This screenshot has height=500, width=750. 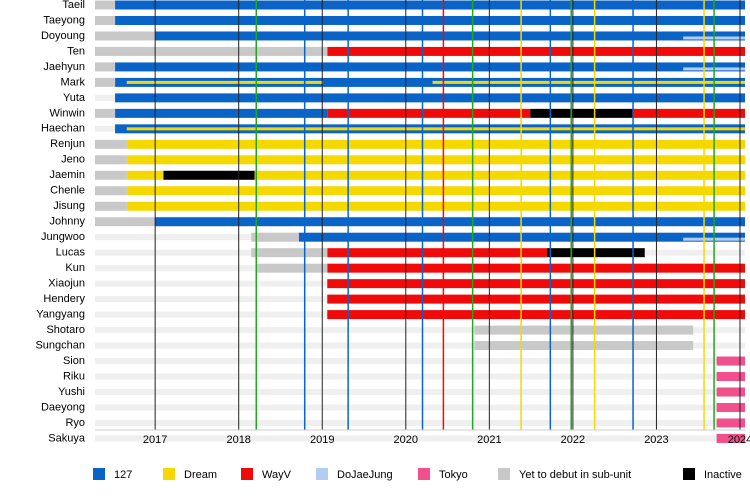 What do you see at coordinates (453, 475) in the screenshot?
I see `legend-label: Tokyo` at bounding box center [453, 475].